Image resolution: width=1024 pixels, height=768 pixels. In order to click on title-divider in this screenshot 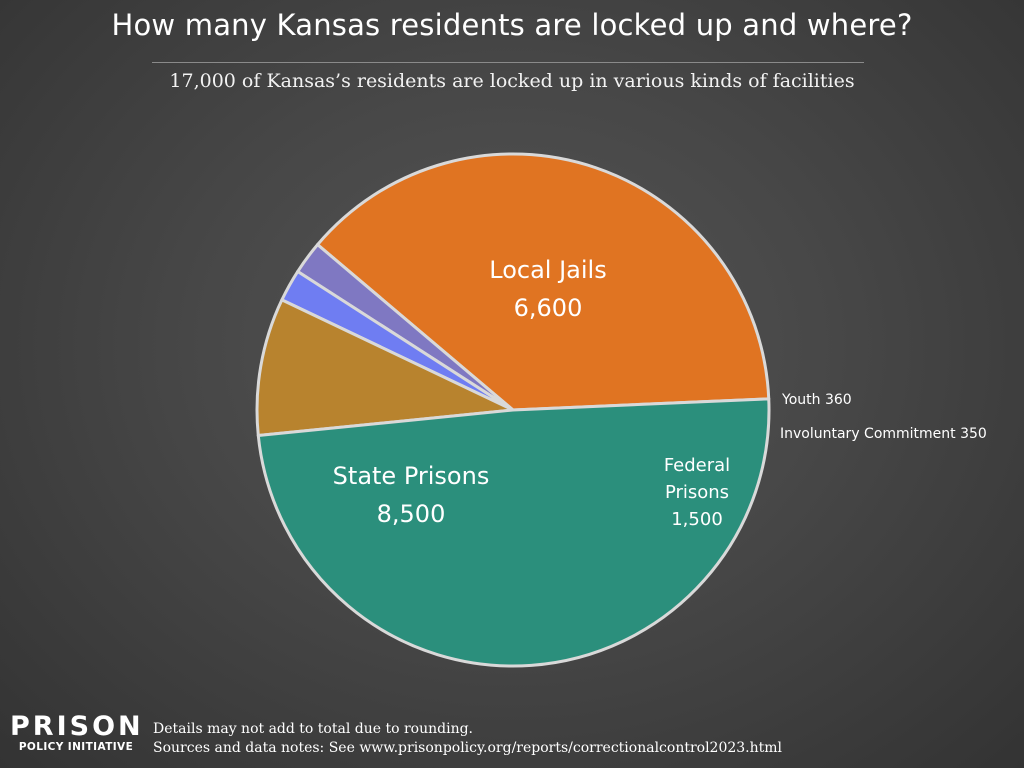, I will do `click(508, 62)`.